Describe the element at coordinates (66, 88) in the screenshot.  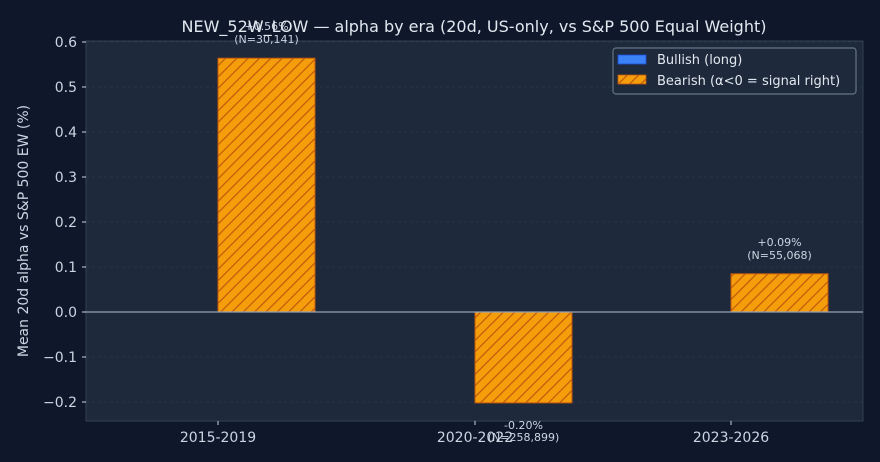
I see `y-tick-label: 0.5` at that location.